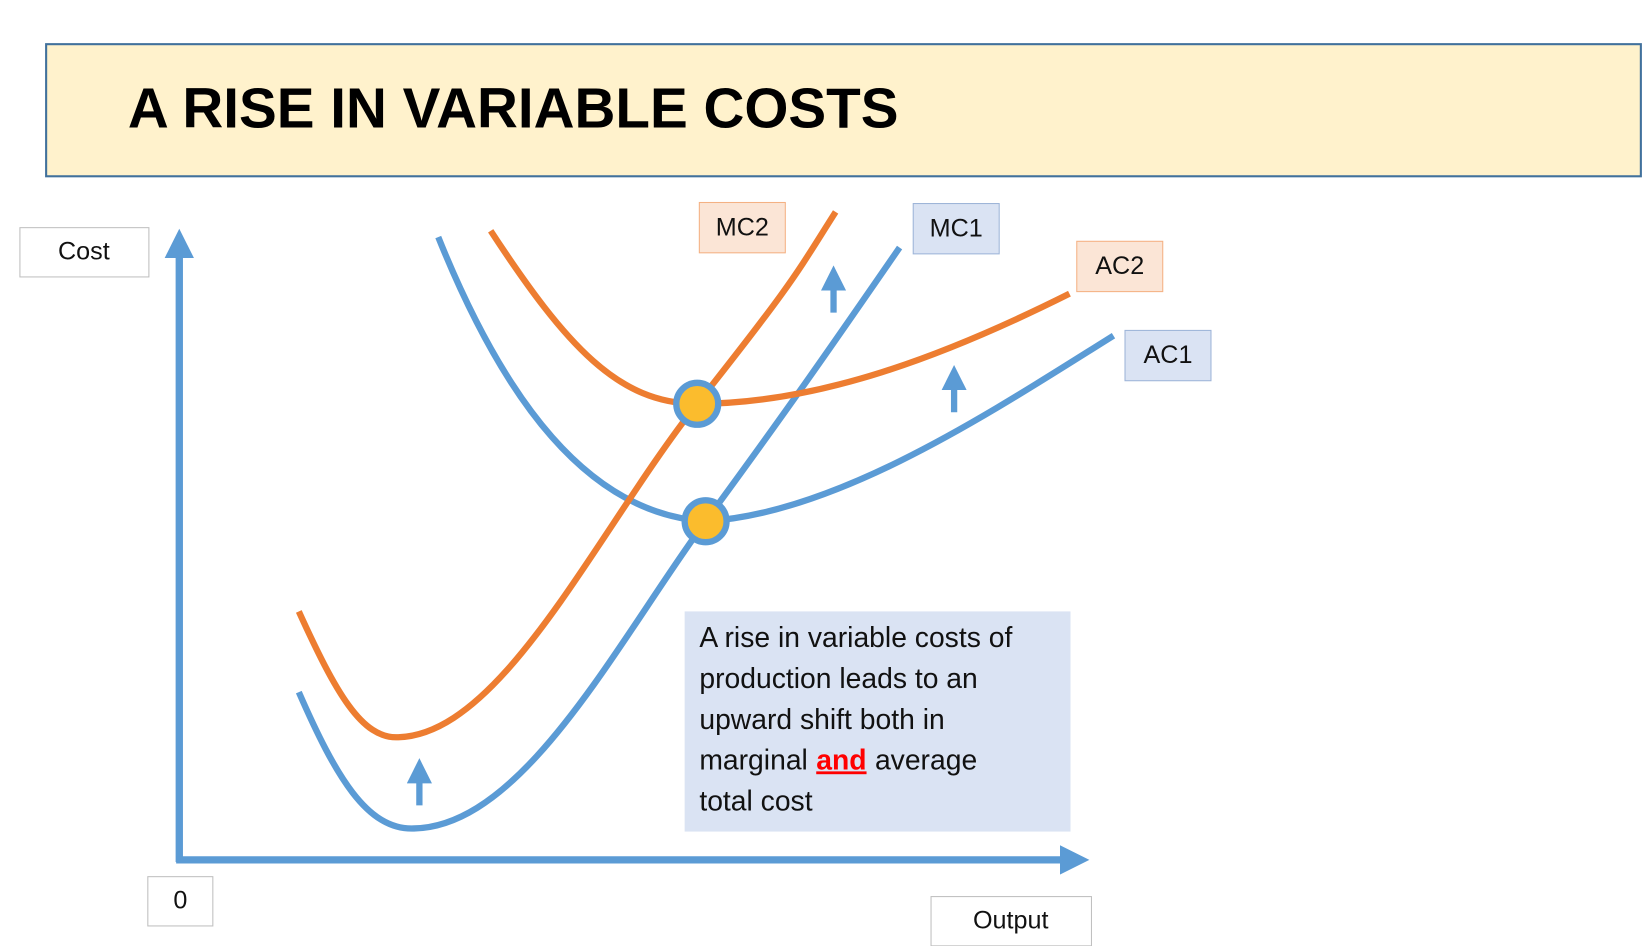 This screenshot has width=1644, height=946. What do you see at coordinates (821, 719) in the screenshot?
I see `annotation-line: upward shift both in` at bounding box center [821, 719].